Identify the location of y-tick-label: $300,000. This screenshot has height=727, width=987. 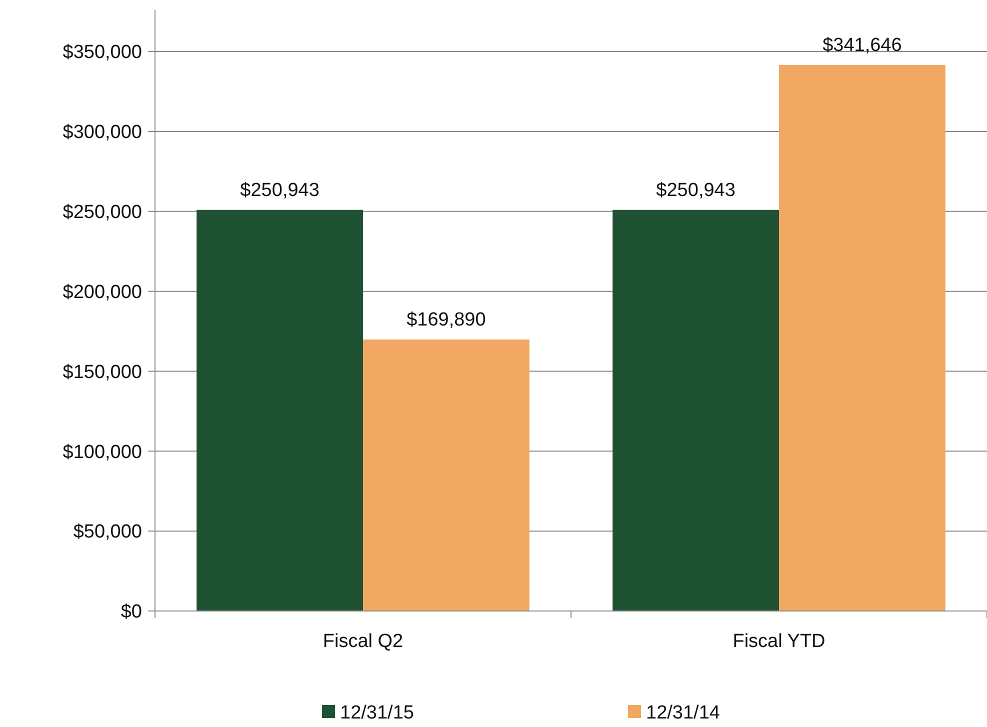
(102, 133).